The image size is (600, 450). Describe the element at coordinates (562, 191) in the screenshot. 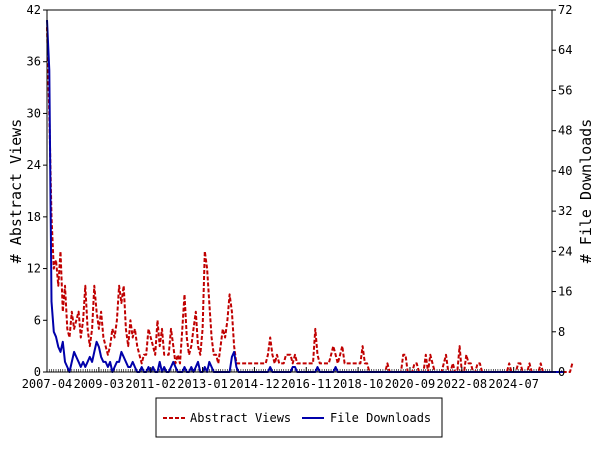

I see `right-y-axis: 0 8 16 24 32 40 48 56 64 72` at that location.